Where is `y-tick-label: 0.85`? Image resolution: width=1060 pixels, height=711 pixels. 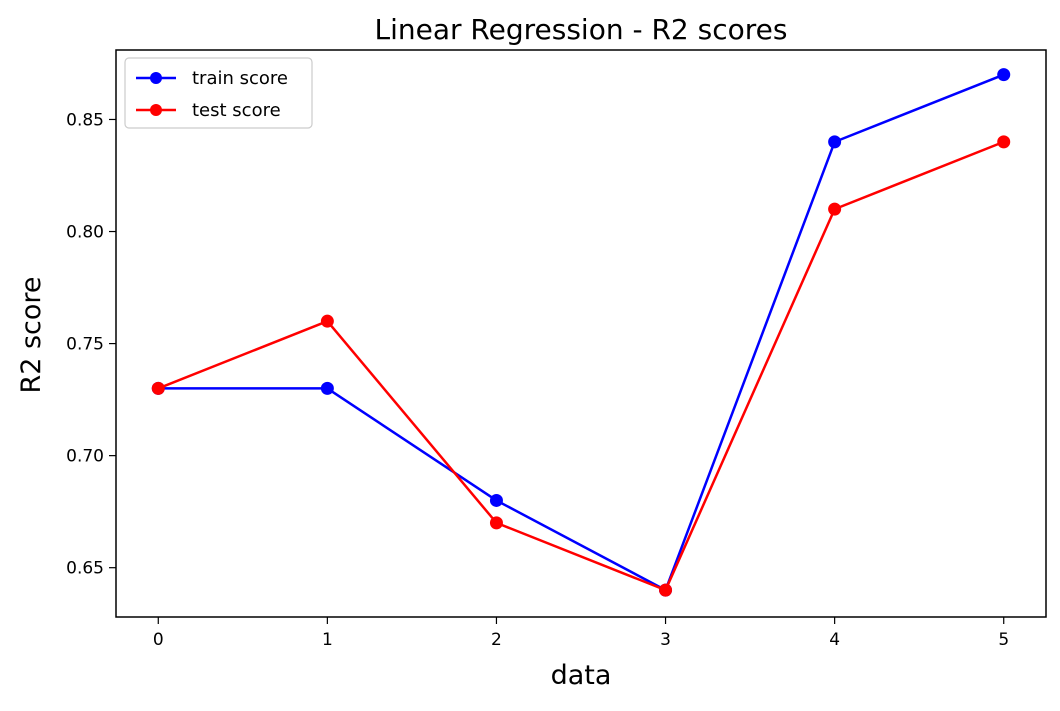
y-tick-label: 0.85 is located at coordinates (85, 120).